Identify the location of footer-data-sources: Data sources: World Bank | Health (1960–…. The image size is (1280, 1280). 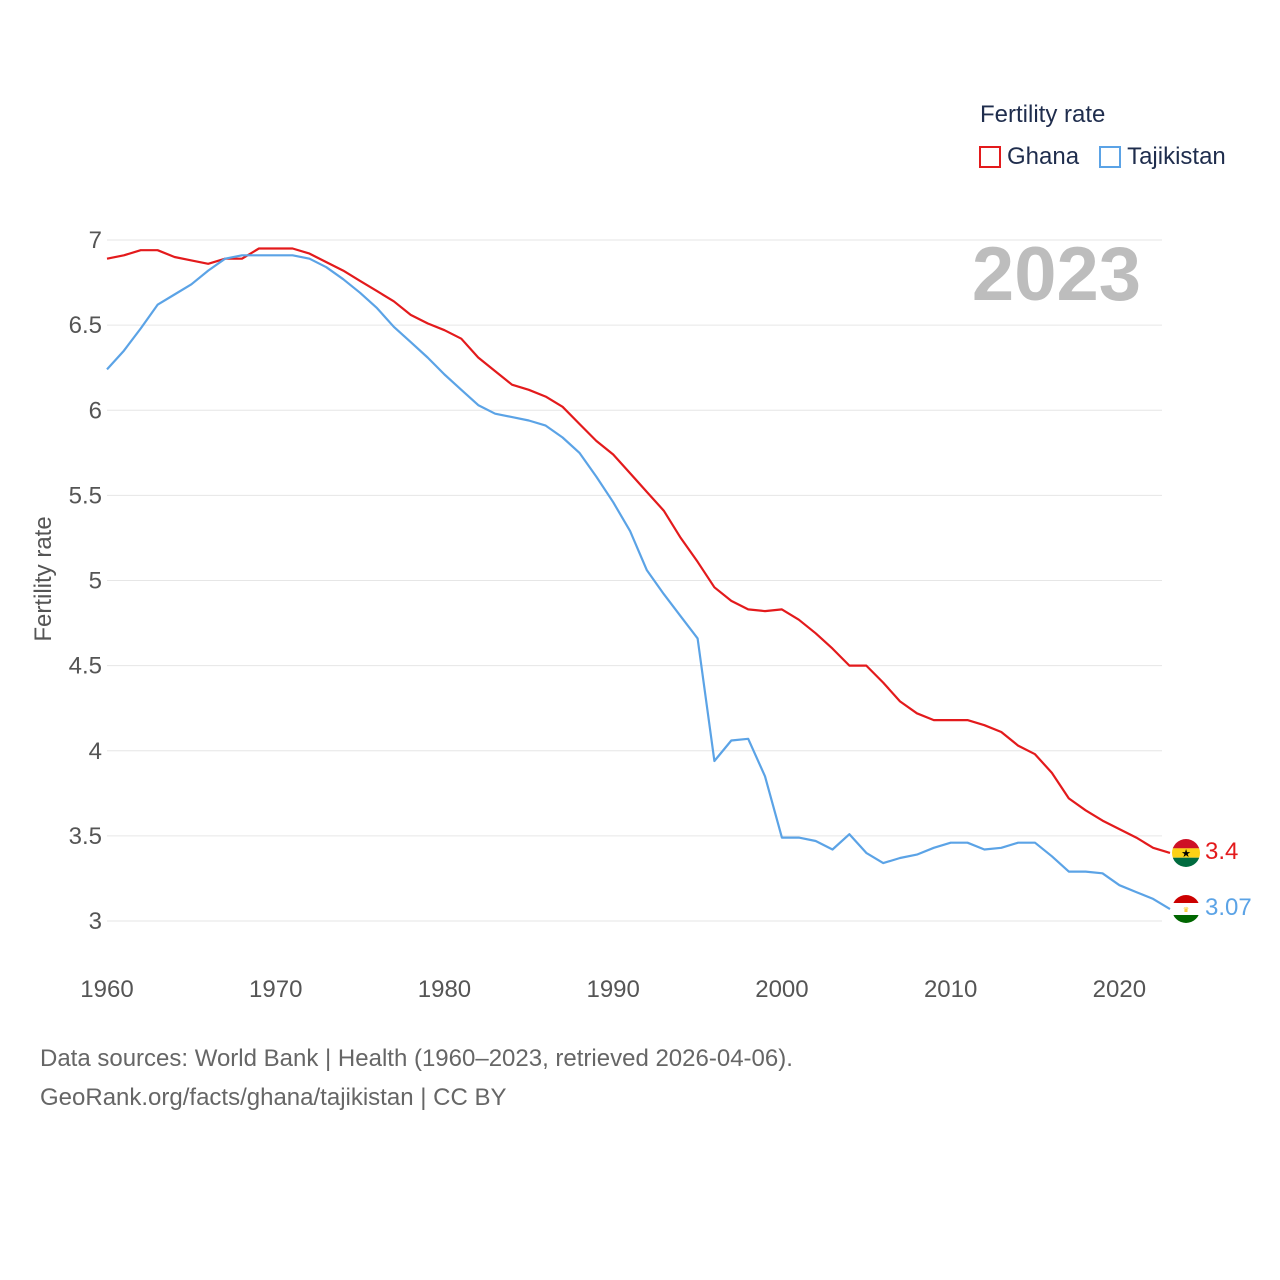
(416, 1058).